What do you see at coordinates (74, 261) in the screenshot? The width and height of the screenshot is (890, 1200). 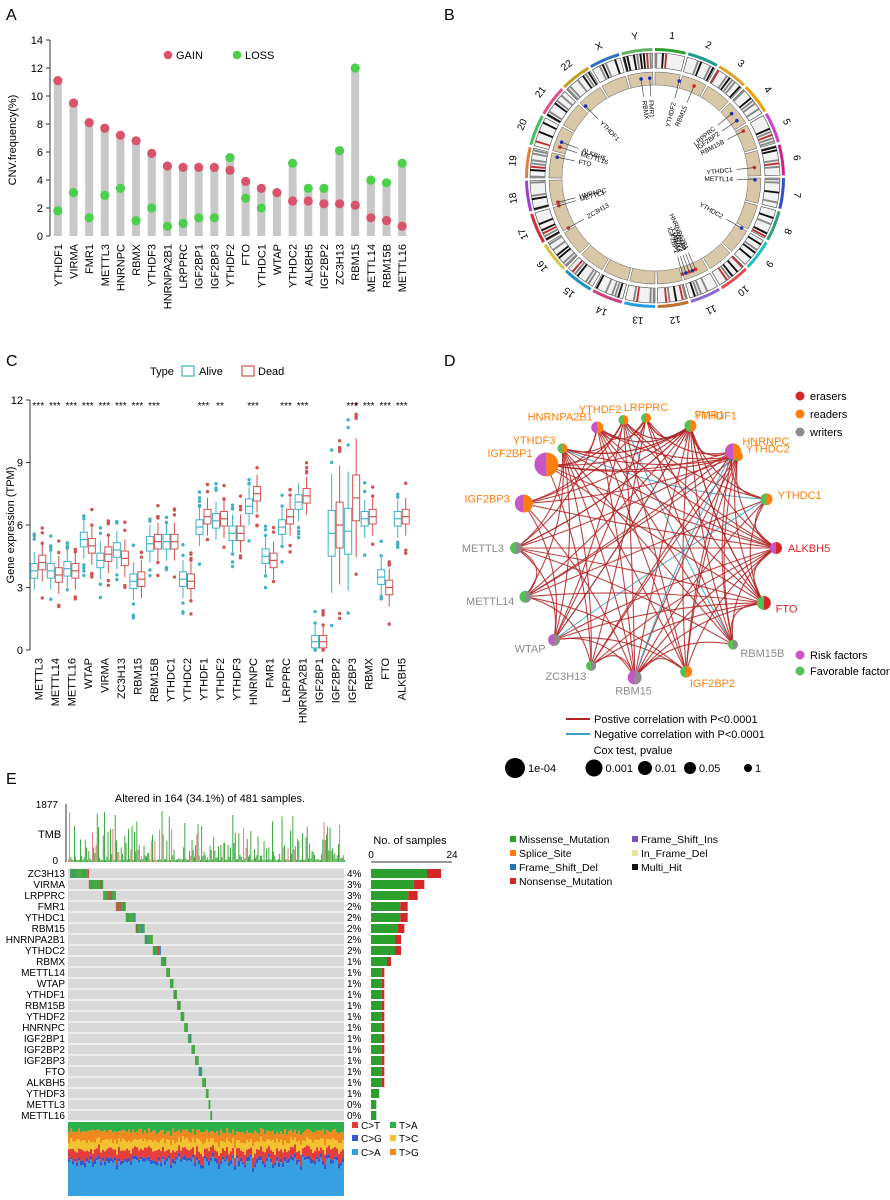 I see `cnv-x-tick-label: VIRMA` at bounding box center [74, 261].